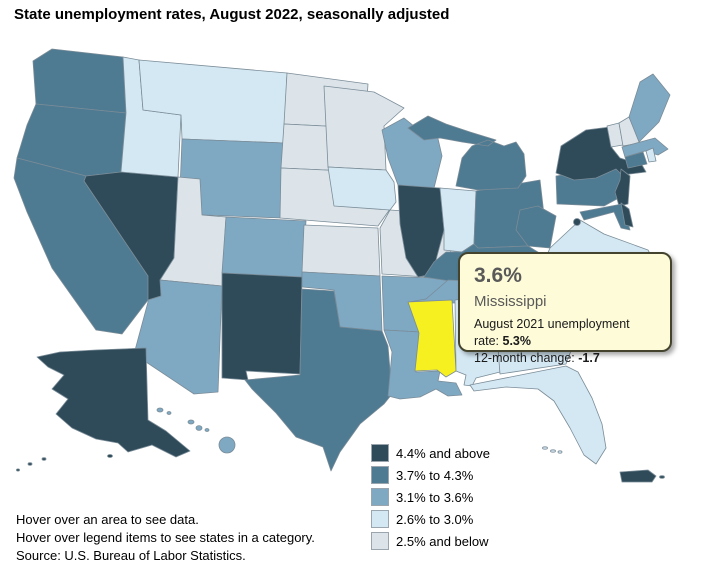 This screenshot has width=705, height=574. Describe the element at coordinates (649, 108) in the screenshot. I see `state-ME` at that location.